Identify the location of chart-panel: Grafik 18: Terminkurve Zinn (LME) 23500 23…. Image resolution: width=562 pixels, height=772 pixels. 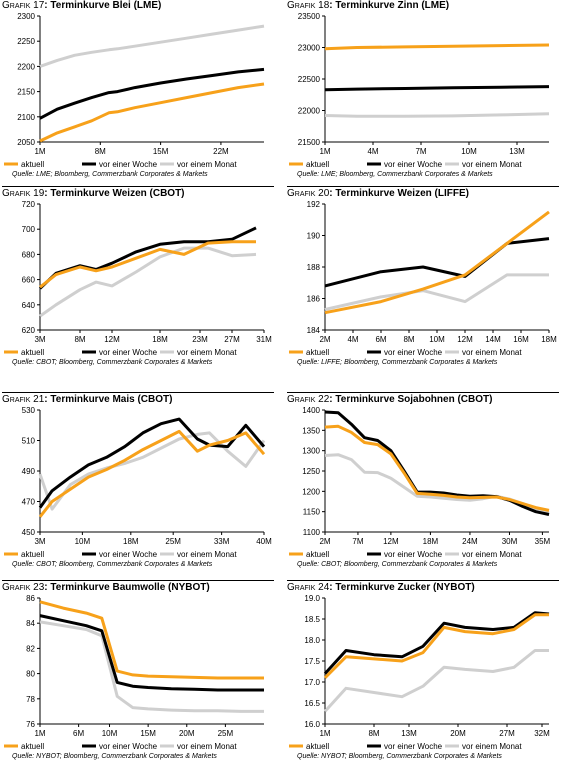
(424, 95).